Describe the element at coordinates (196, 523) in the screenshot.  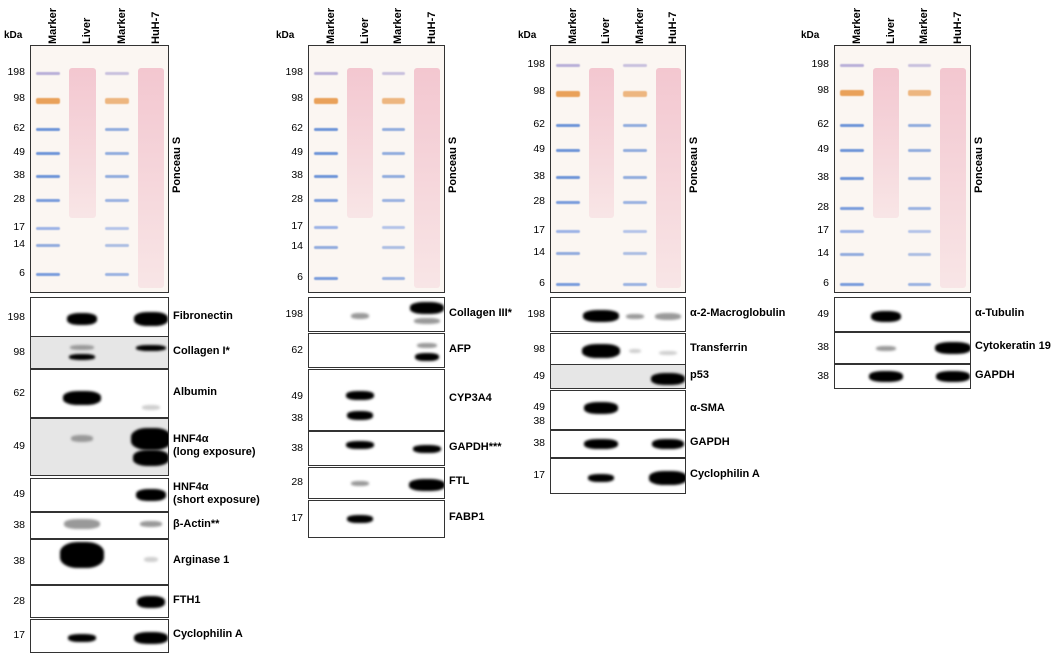
I see `protein-name: β-Actin**` at that location.